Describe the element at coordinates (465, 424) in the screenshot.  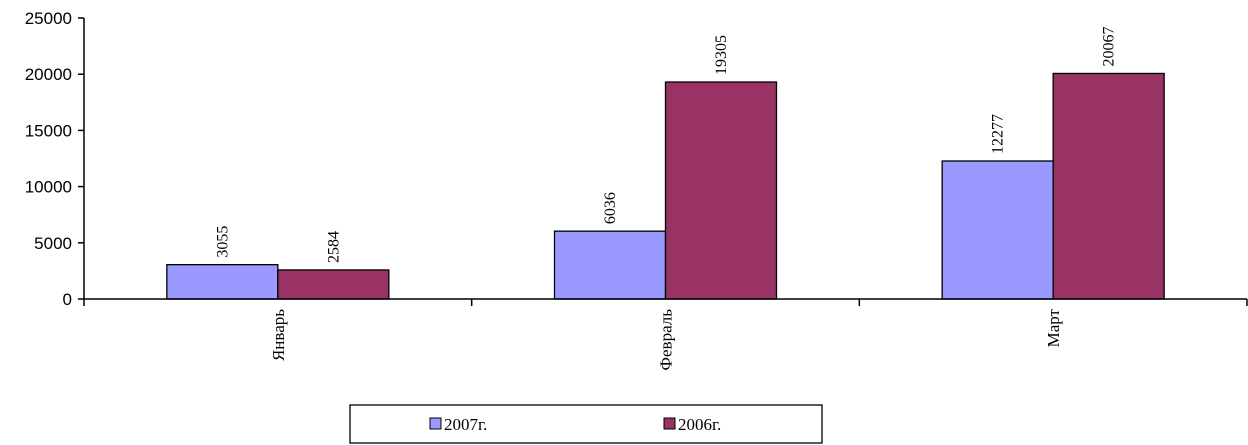
I see `legend-label: 2007г.` at that location.